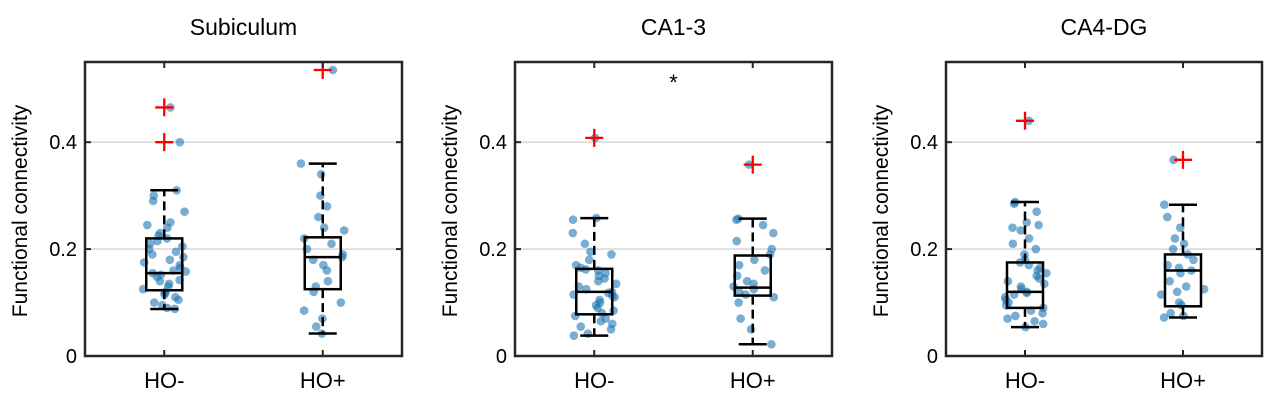 This screenshot has width=1285, height=401. What do you see at coordinates (243, 27) in the screenshot?
I see `chart-title: Subiculum` at bounding box center [243, 27].